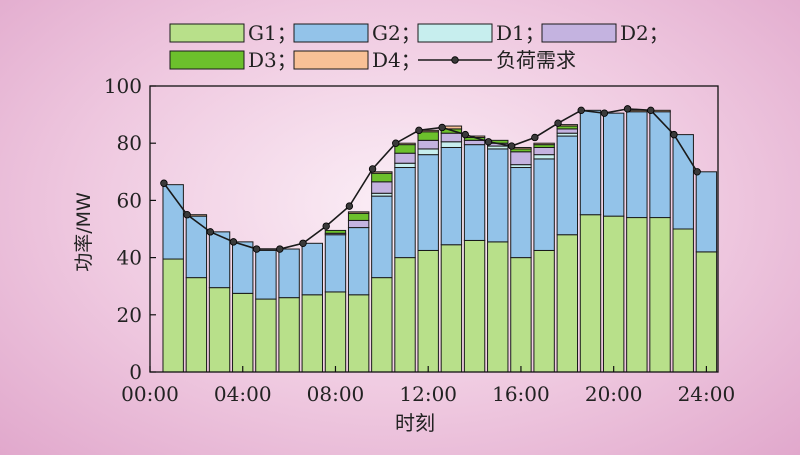 The width and height of the screenshot is (800, 455). I want to click on legend-item-d4: D4；, so click(357, 60).